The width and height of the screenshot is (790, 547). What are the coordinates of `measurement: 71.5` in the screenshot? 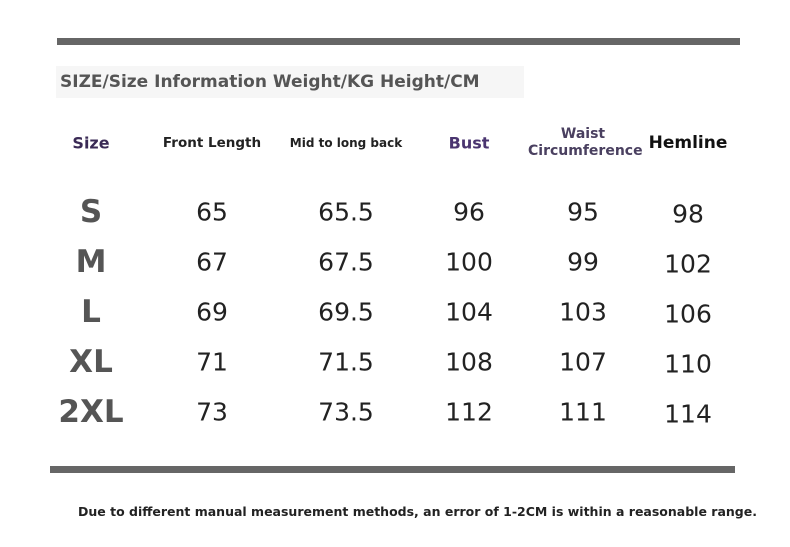 It's located at (346, 362).